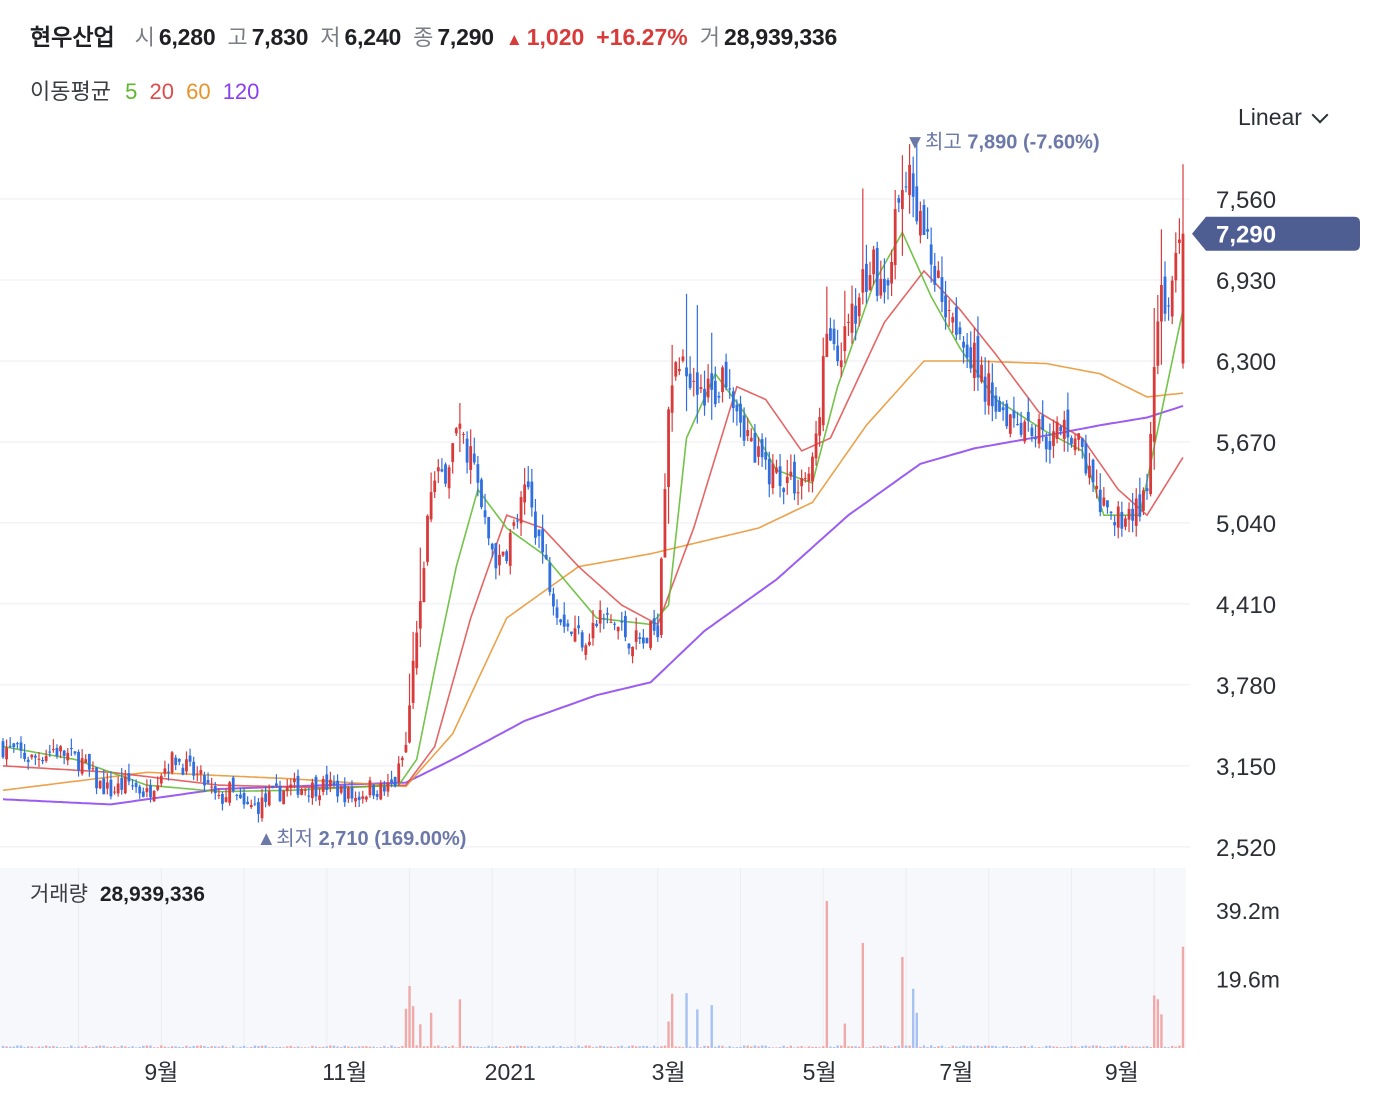  What do you see at coordinates (161, 1072) in the screenshot?
I see `time-tick-label: 9월` at bounding box center [161, 1072].